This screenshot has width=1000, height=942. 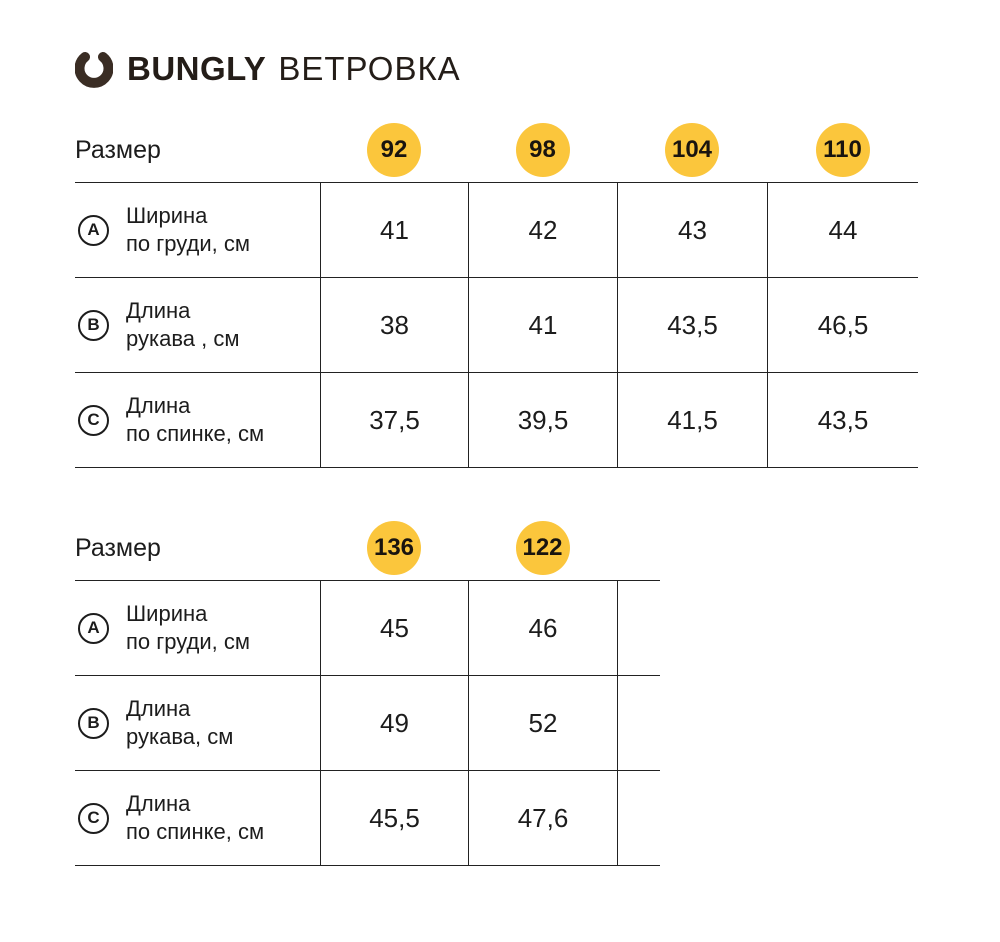 I want to click on cell-value: 45, so click(x=394, y=628).